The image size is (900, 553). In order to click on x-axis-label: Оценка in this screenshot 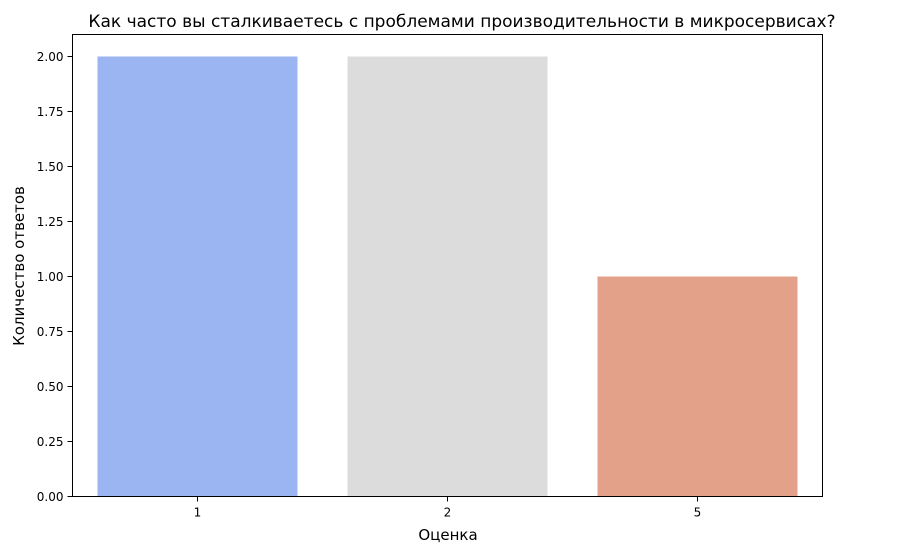, I will do `click(447, 535)`.